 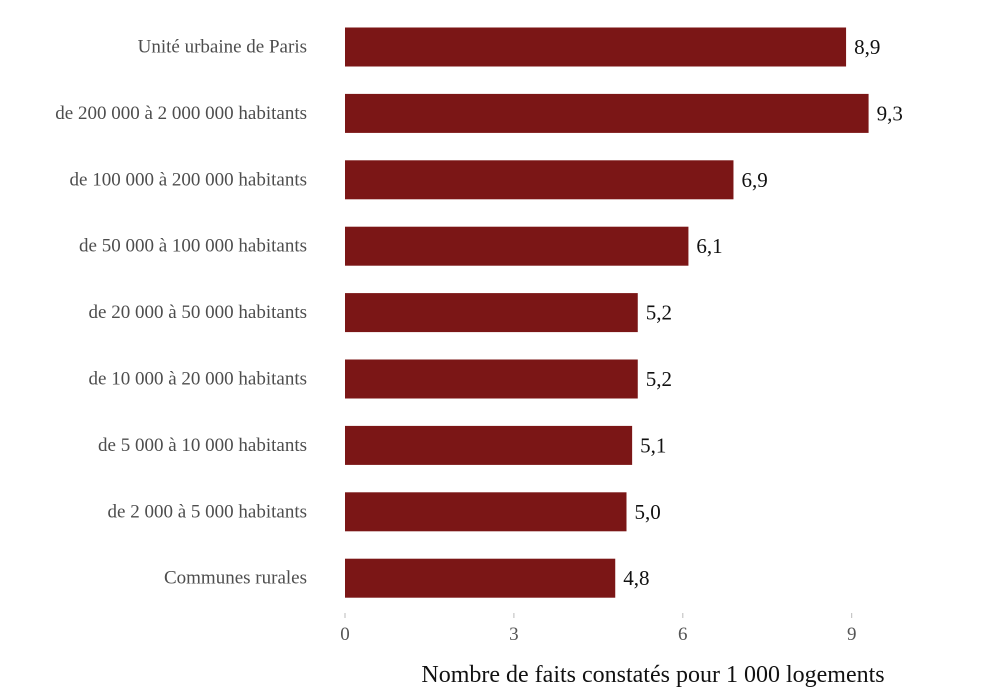 What do you see at coordinates (648, 512) in the screenshot?
I see `value-label: 5,0` at bounding box center [648, 512].